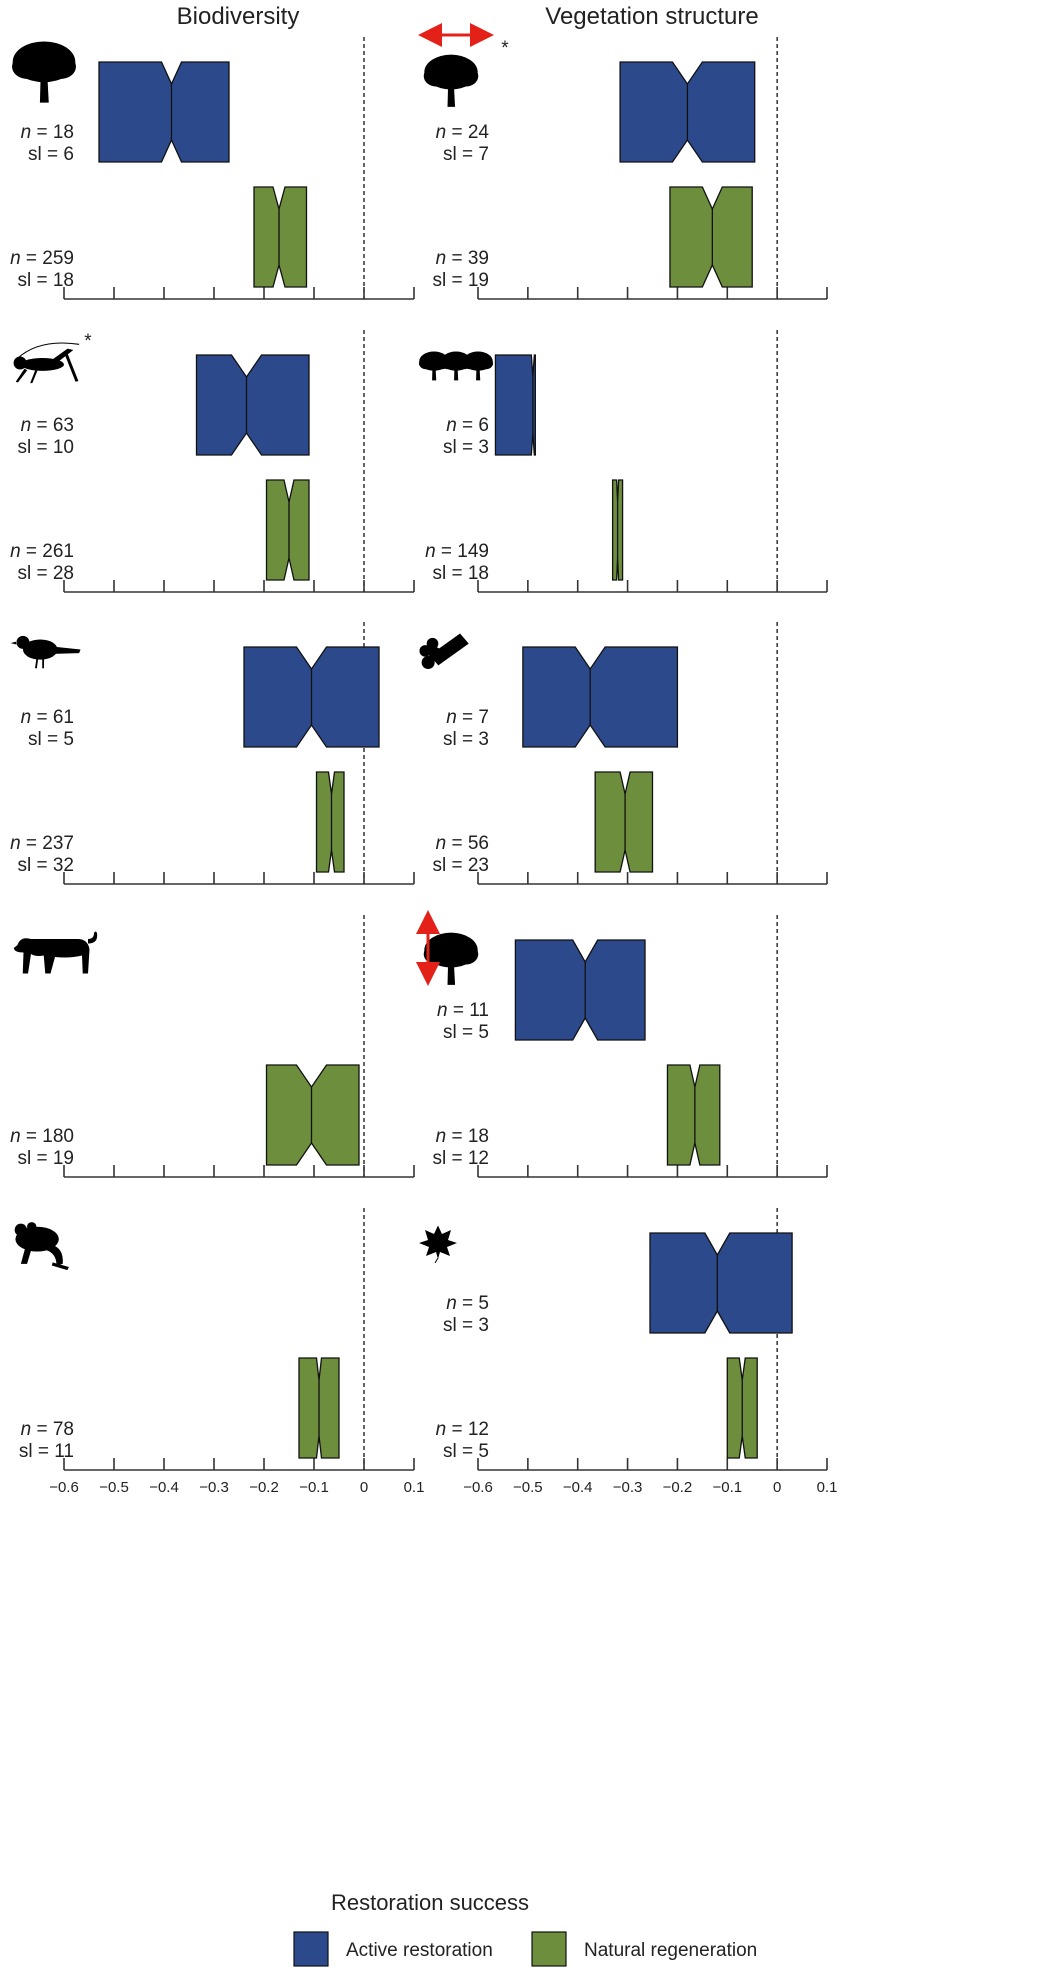 Image resolution: width=1050 pixels, height=1972 pixels. I want to click on column-title-biodiversity: Biodiversity, so click(238, 16).